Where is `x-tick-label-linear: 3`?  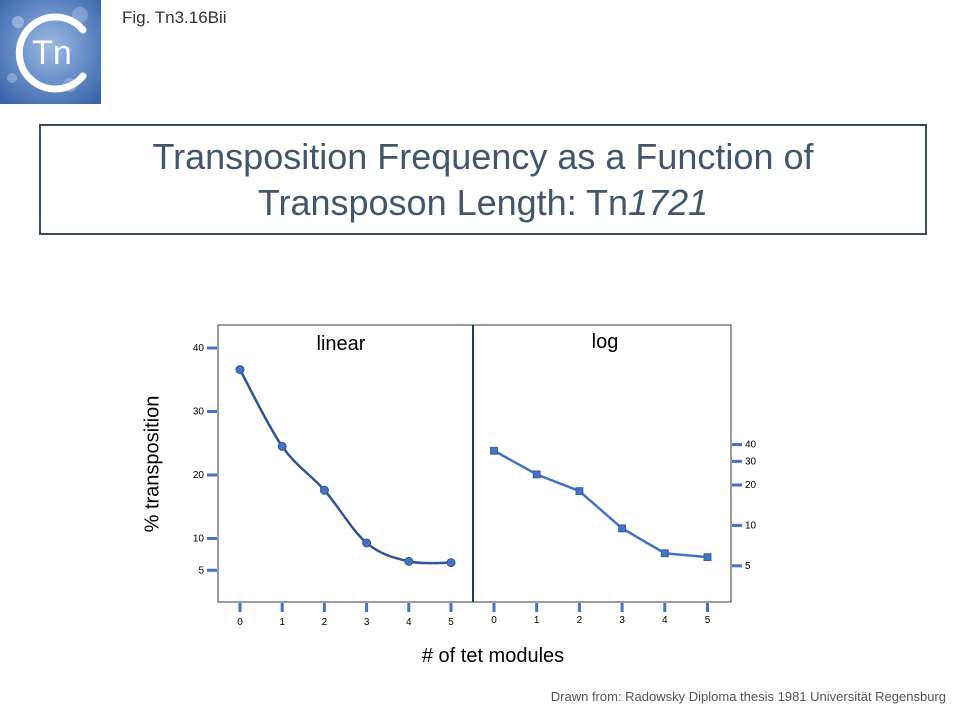 x-tick-label-linear: 3 is located at coordinates (367, 622).